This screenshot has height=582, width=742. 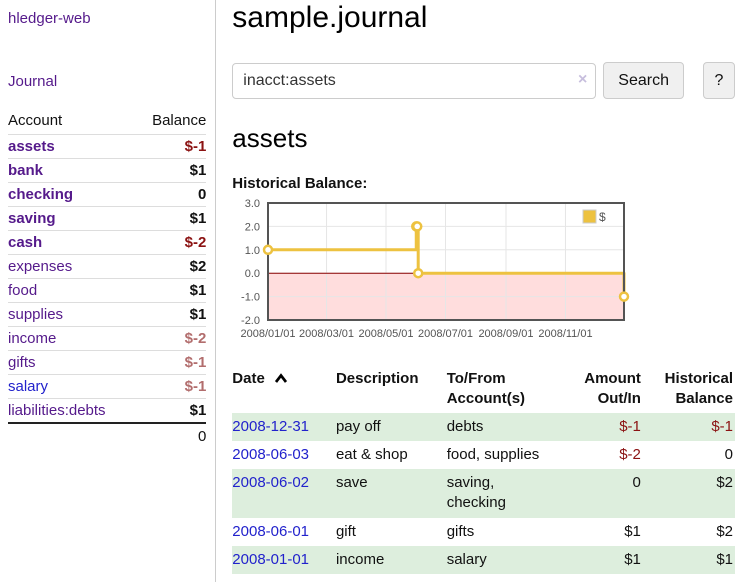 What do you see at coordinates (271, 426) in the screenshot?
I see `transaction-date-link: 2008-12-31` at bounding box center [271, 426].